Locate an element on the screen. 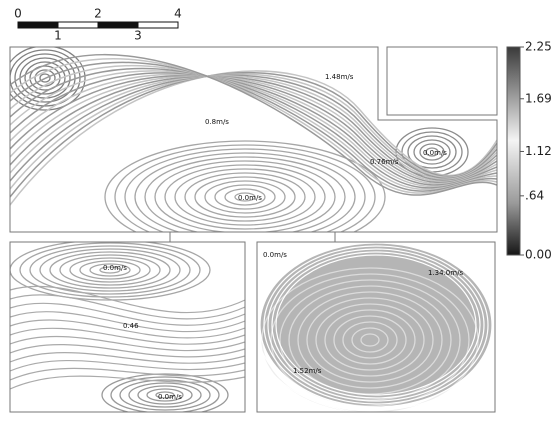  scale-label: 1 is located at coordinates (58, 36).